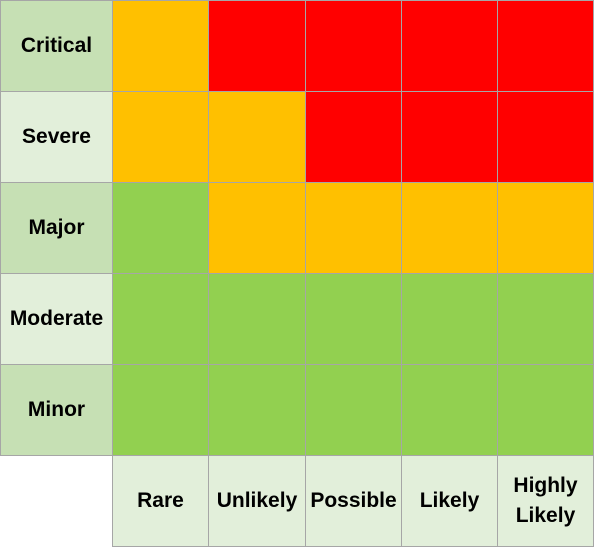 The image size is (594, 548). What do you see at coordinates (257, 410) in the screenshot?
I see `risk-cell-r5-c2-low` at bounding box center [257, 410].